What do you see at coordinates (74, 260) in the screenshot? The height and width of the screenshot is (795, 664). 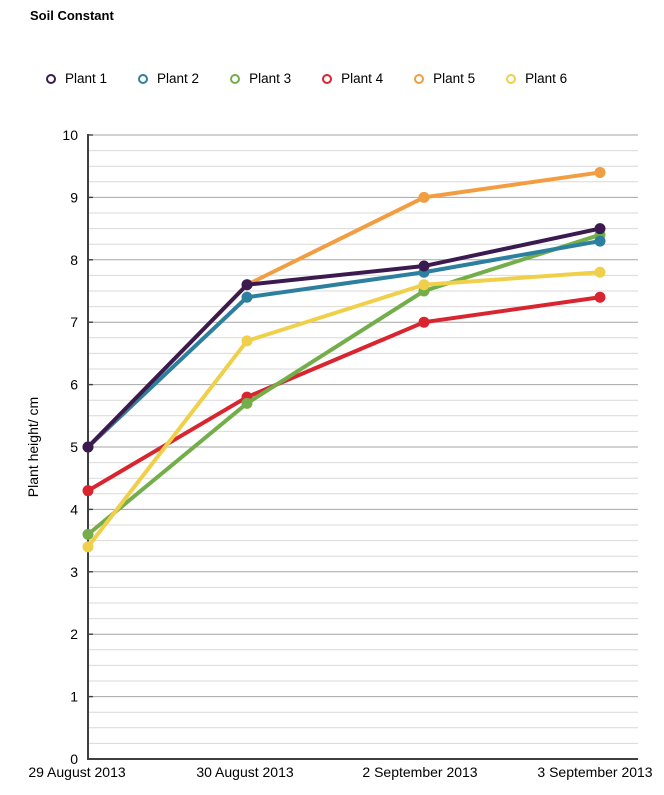 I see `y-tick-label: 8` at bounding box center [74, 260].